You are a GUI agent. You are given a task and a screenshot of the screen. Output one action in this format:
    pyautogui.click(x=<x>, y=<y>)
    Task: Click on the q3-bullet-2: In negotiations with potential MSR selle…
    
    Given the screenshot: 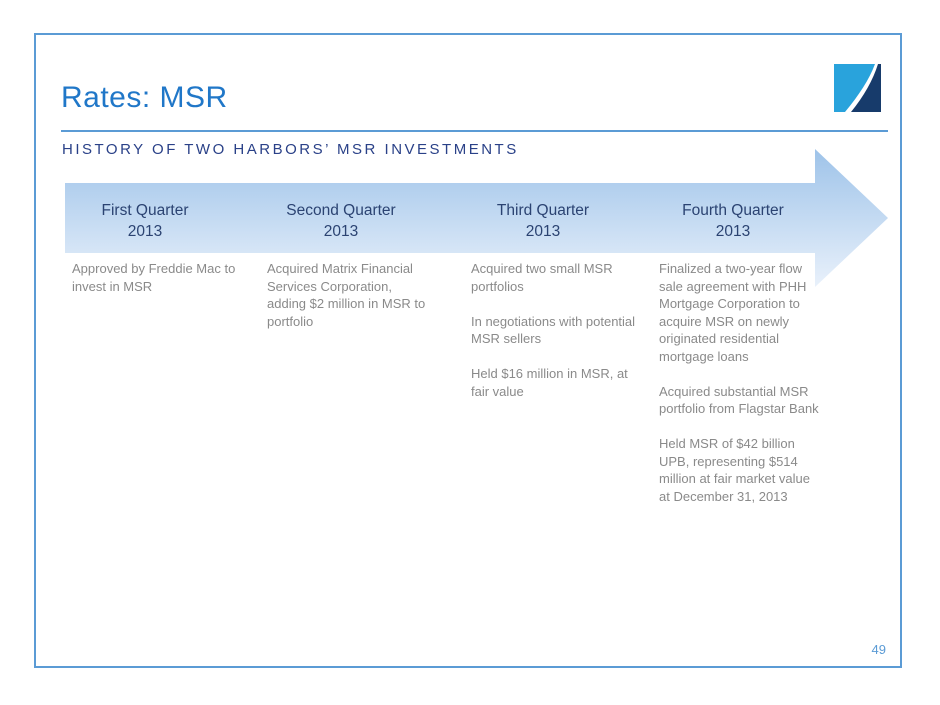 What is the action you would take?
    pyautogui.click(x=553, y=330)
    